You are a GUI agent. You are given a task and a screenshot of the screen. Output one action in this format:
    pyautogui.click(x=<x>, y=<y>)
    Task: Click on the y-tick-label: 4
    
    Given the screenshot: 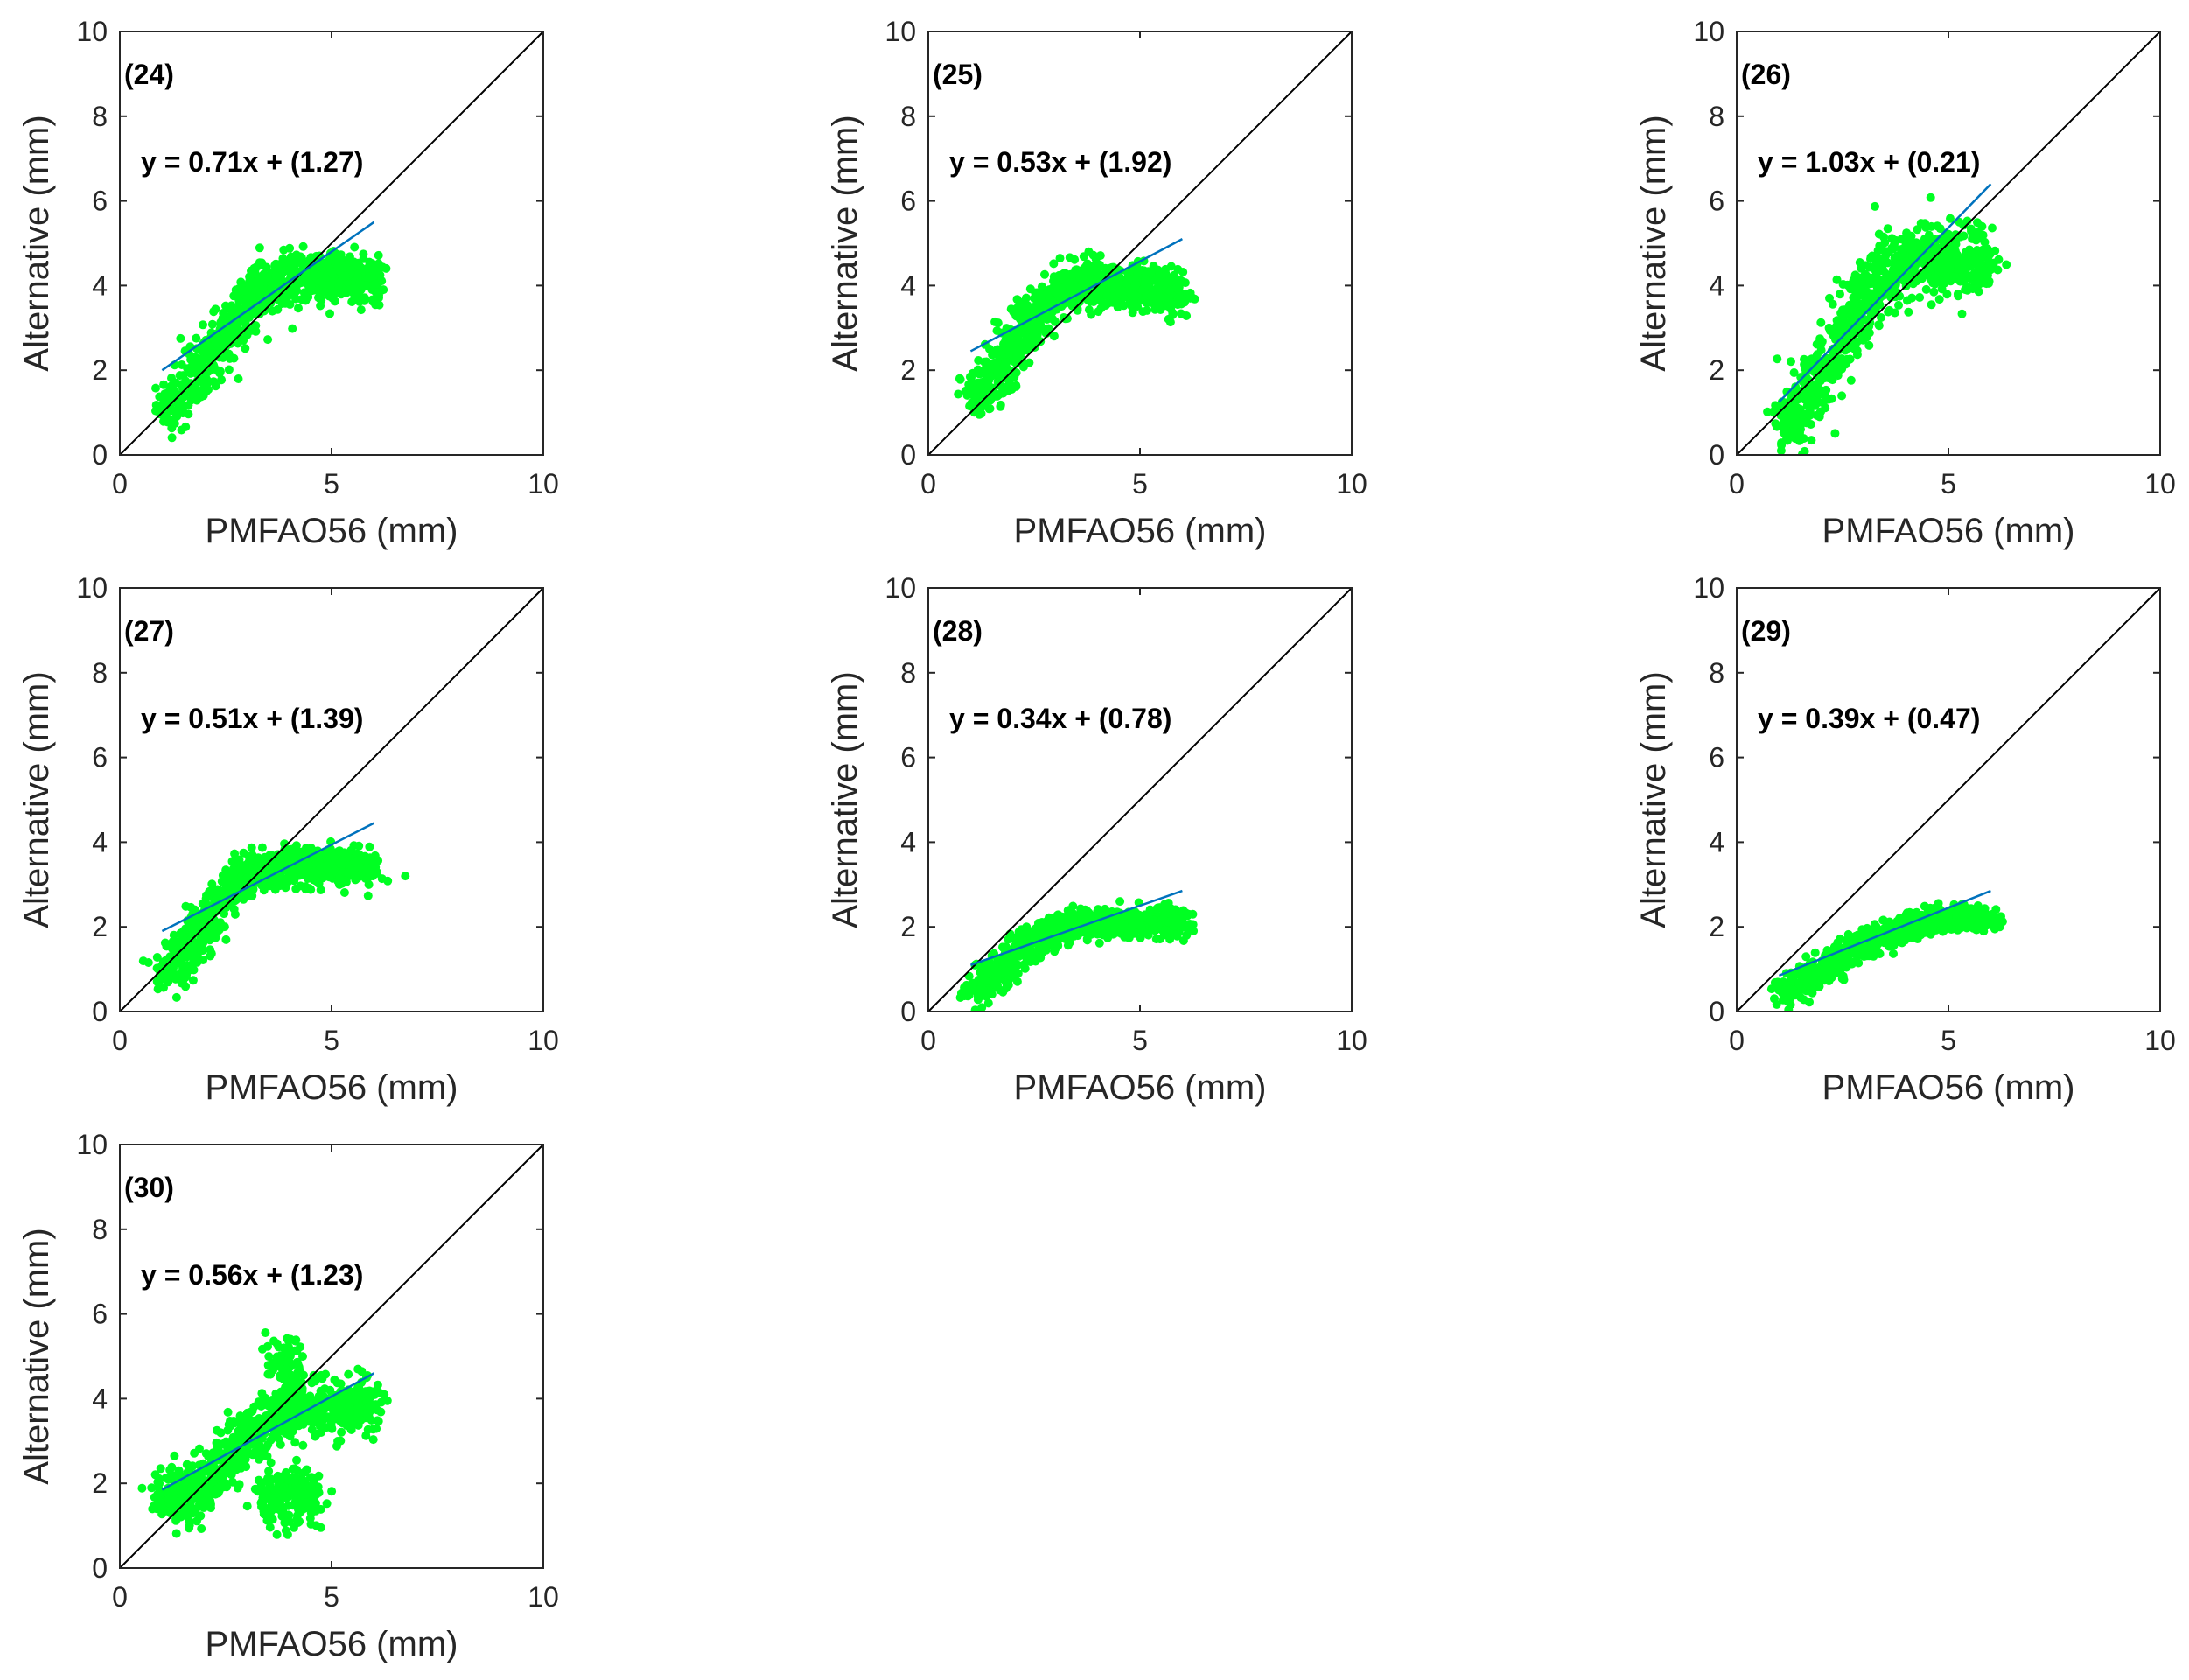 What is the action you would take?
    pyautogui.click(x=908, y=285)
    